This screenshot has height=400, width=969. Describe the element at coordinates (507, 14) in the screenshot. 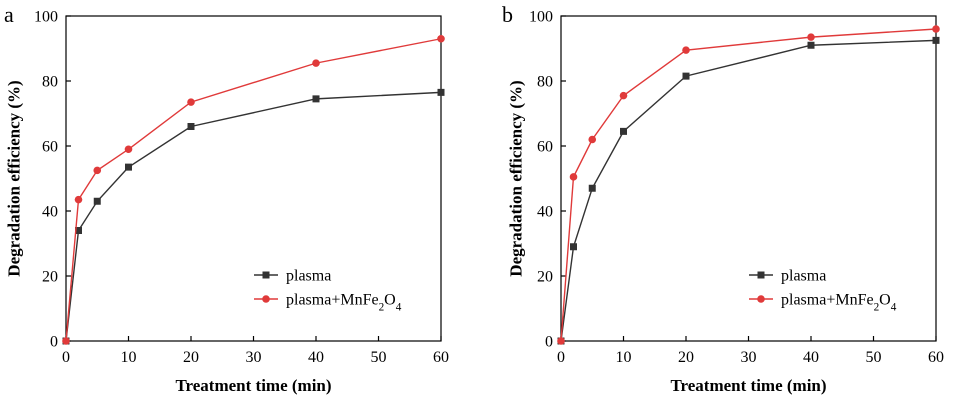

I see `panel-label: b` at that location.